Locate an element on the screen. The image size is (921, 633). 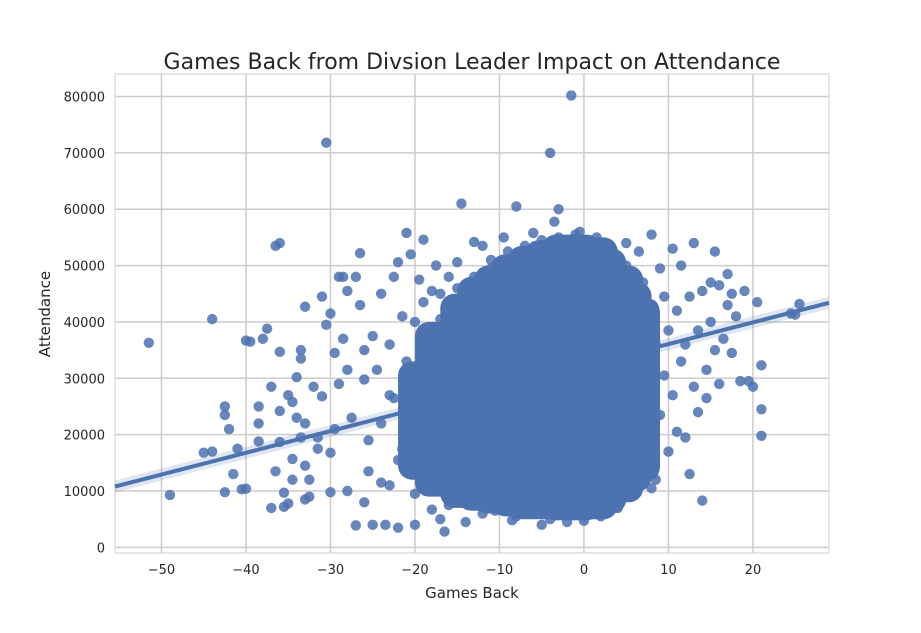
x-tick-label: −10 is located at coordinates (499, 570).